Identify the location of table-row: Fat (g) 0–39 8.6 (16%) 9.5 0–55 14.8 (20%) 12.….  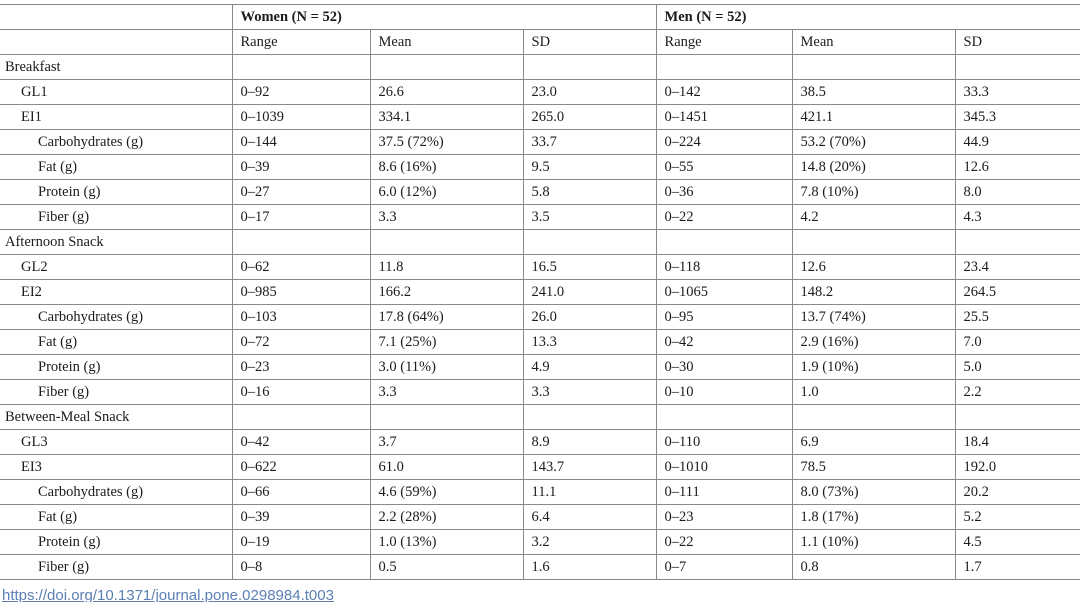
(540, 167).